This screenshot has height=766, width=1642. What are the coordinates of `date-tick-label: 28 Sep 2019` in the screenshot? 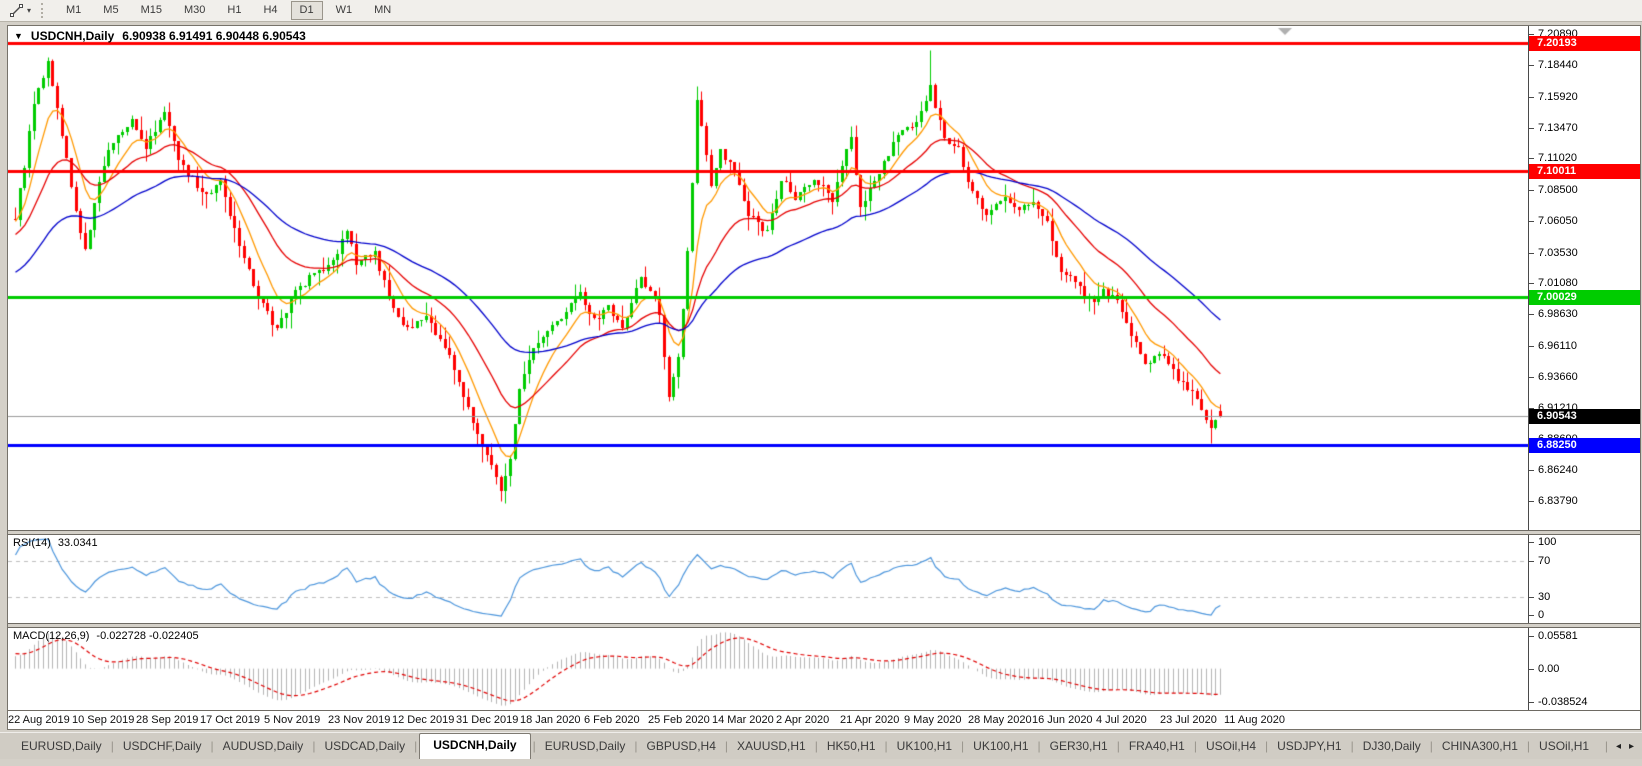 It's located at (167, 720).